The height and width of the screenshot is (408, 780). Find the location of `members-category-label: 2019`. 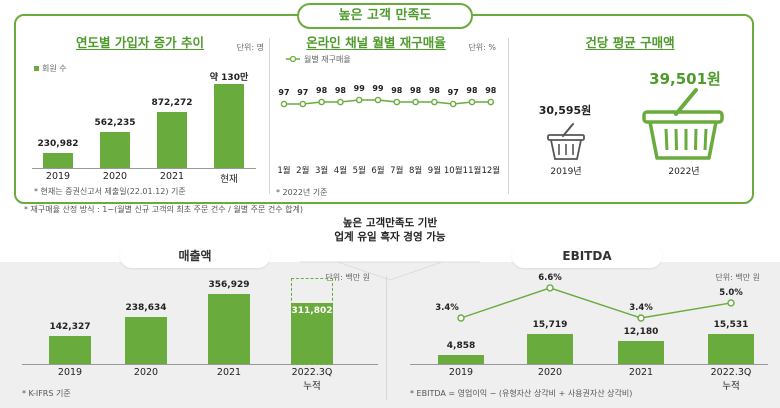

members-category-label: 2019 is located at coordinates (58, 176).